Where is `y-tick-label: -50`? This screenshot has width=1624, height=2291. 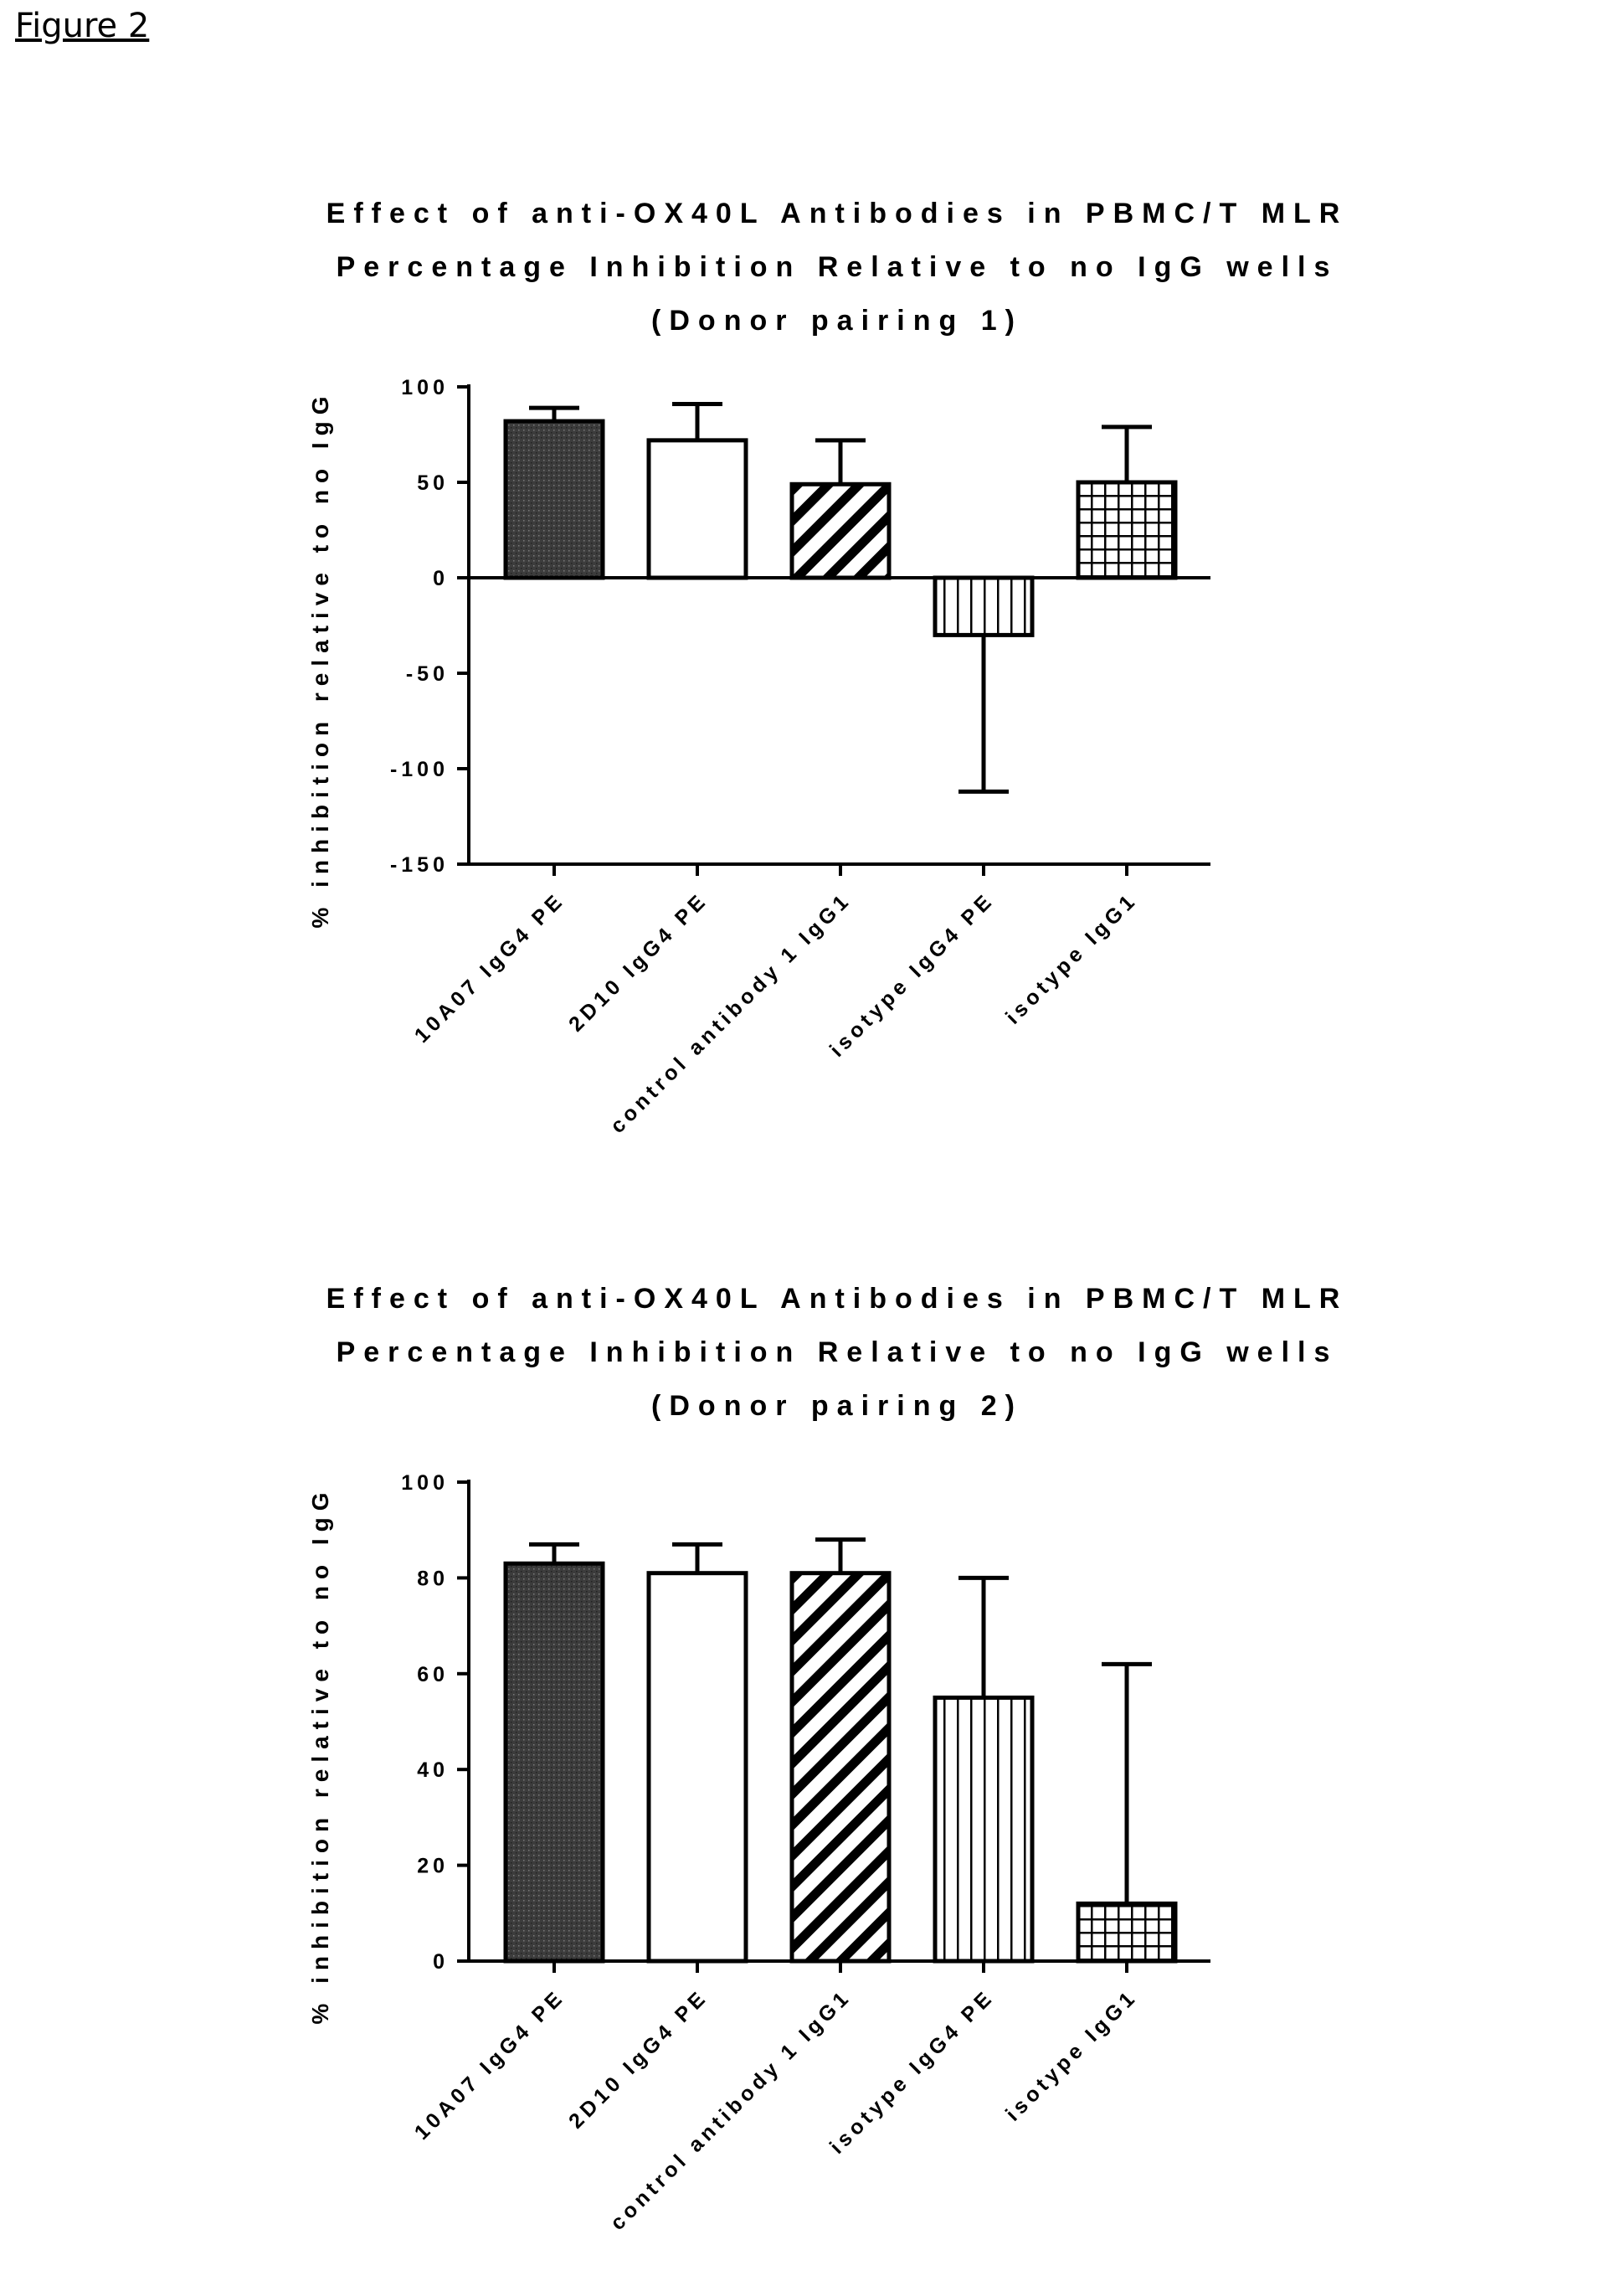
y-tick-label: -50 is located at coordinates (427, 674).